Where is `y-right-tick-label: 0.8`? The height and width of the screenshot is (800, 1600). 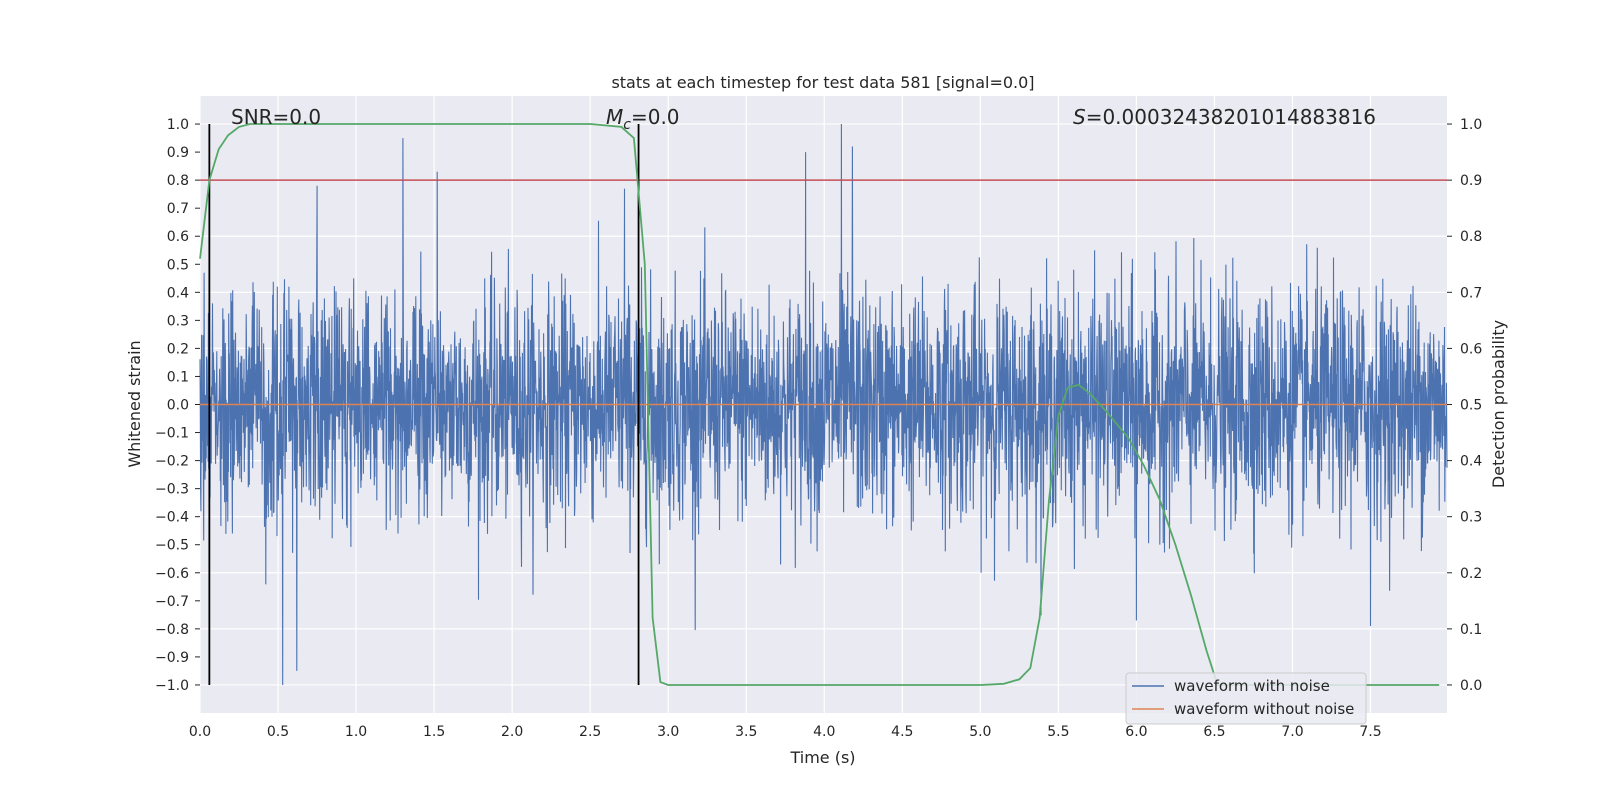 y-right-tick-label: 0.8 is located at coordinates (1471, 237).